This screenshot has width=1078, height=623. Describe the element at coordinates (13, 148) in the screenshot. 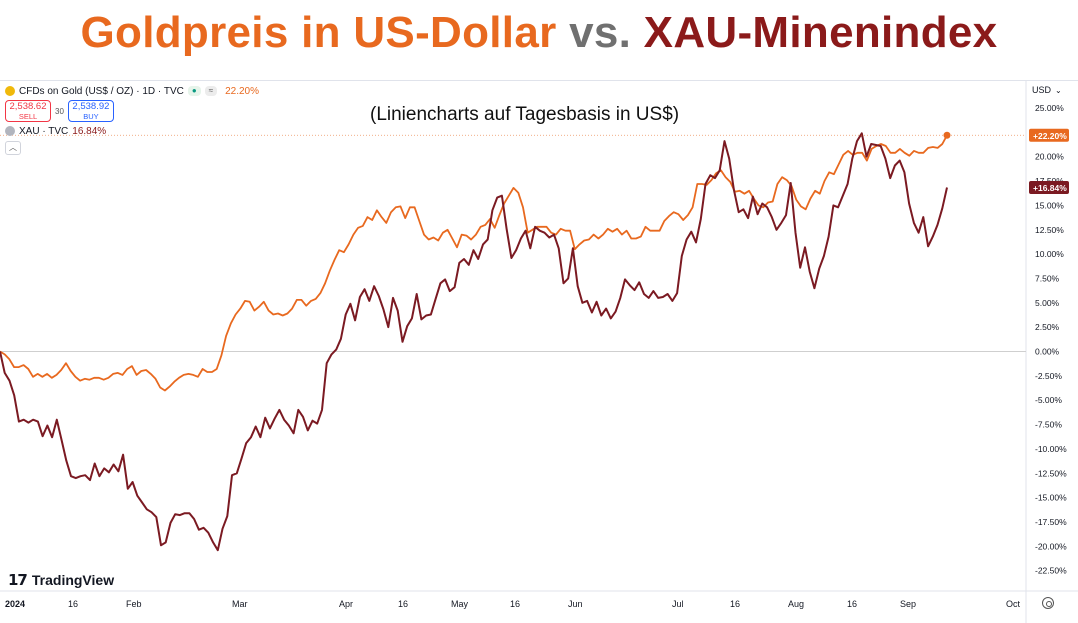

I see `collapse-legend-chevron-up-icon: ︿` at that location.